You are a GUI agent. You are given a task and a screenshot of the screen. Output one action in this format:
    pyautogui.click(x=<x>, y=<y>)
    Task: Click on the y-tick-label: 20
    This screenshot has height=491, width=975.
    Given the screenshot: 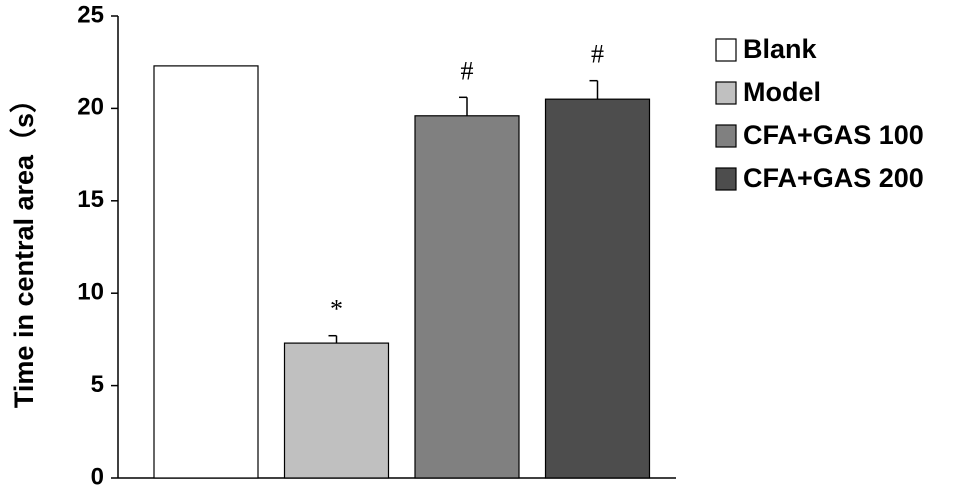 What is the action you would take?
    pyautogui.click(x=90, y=107)
    